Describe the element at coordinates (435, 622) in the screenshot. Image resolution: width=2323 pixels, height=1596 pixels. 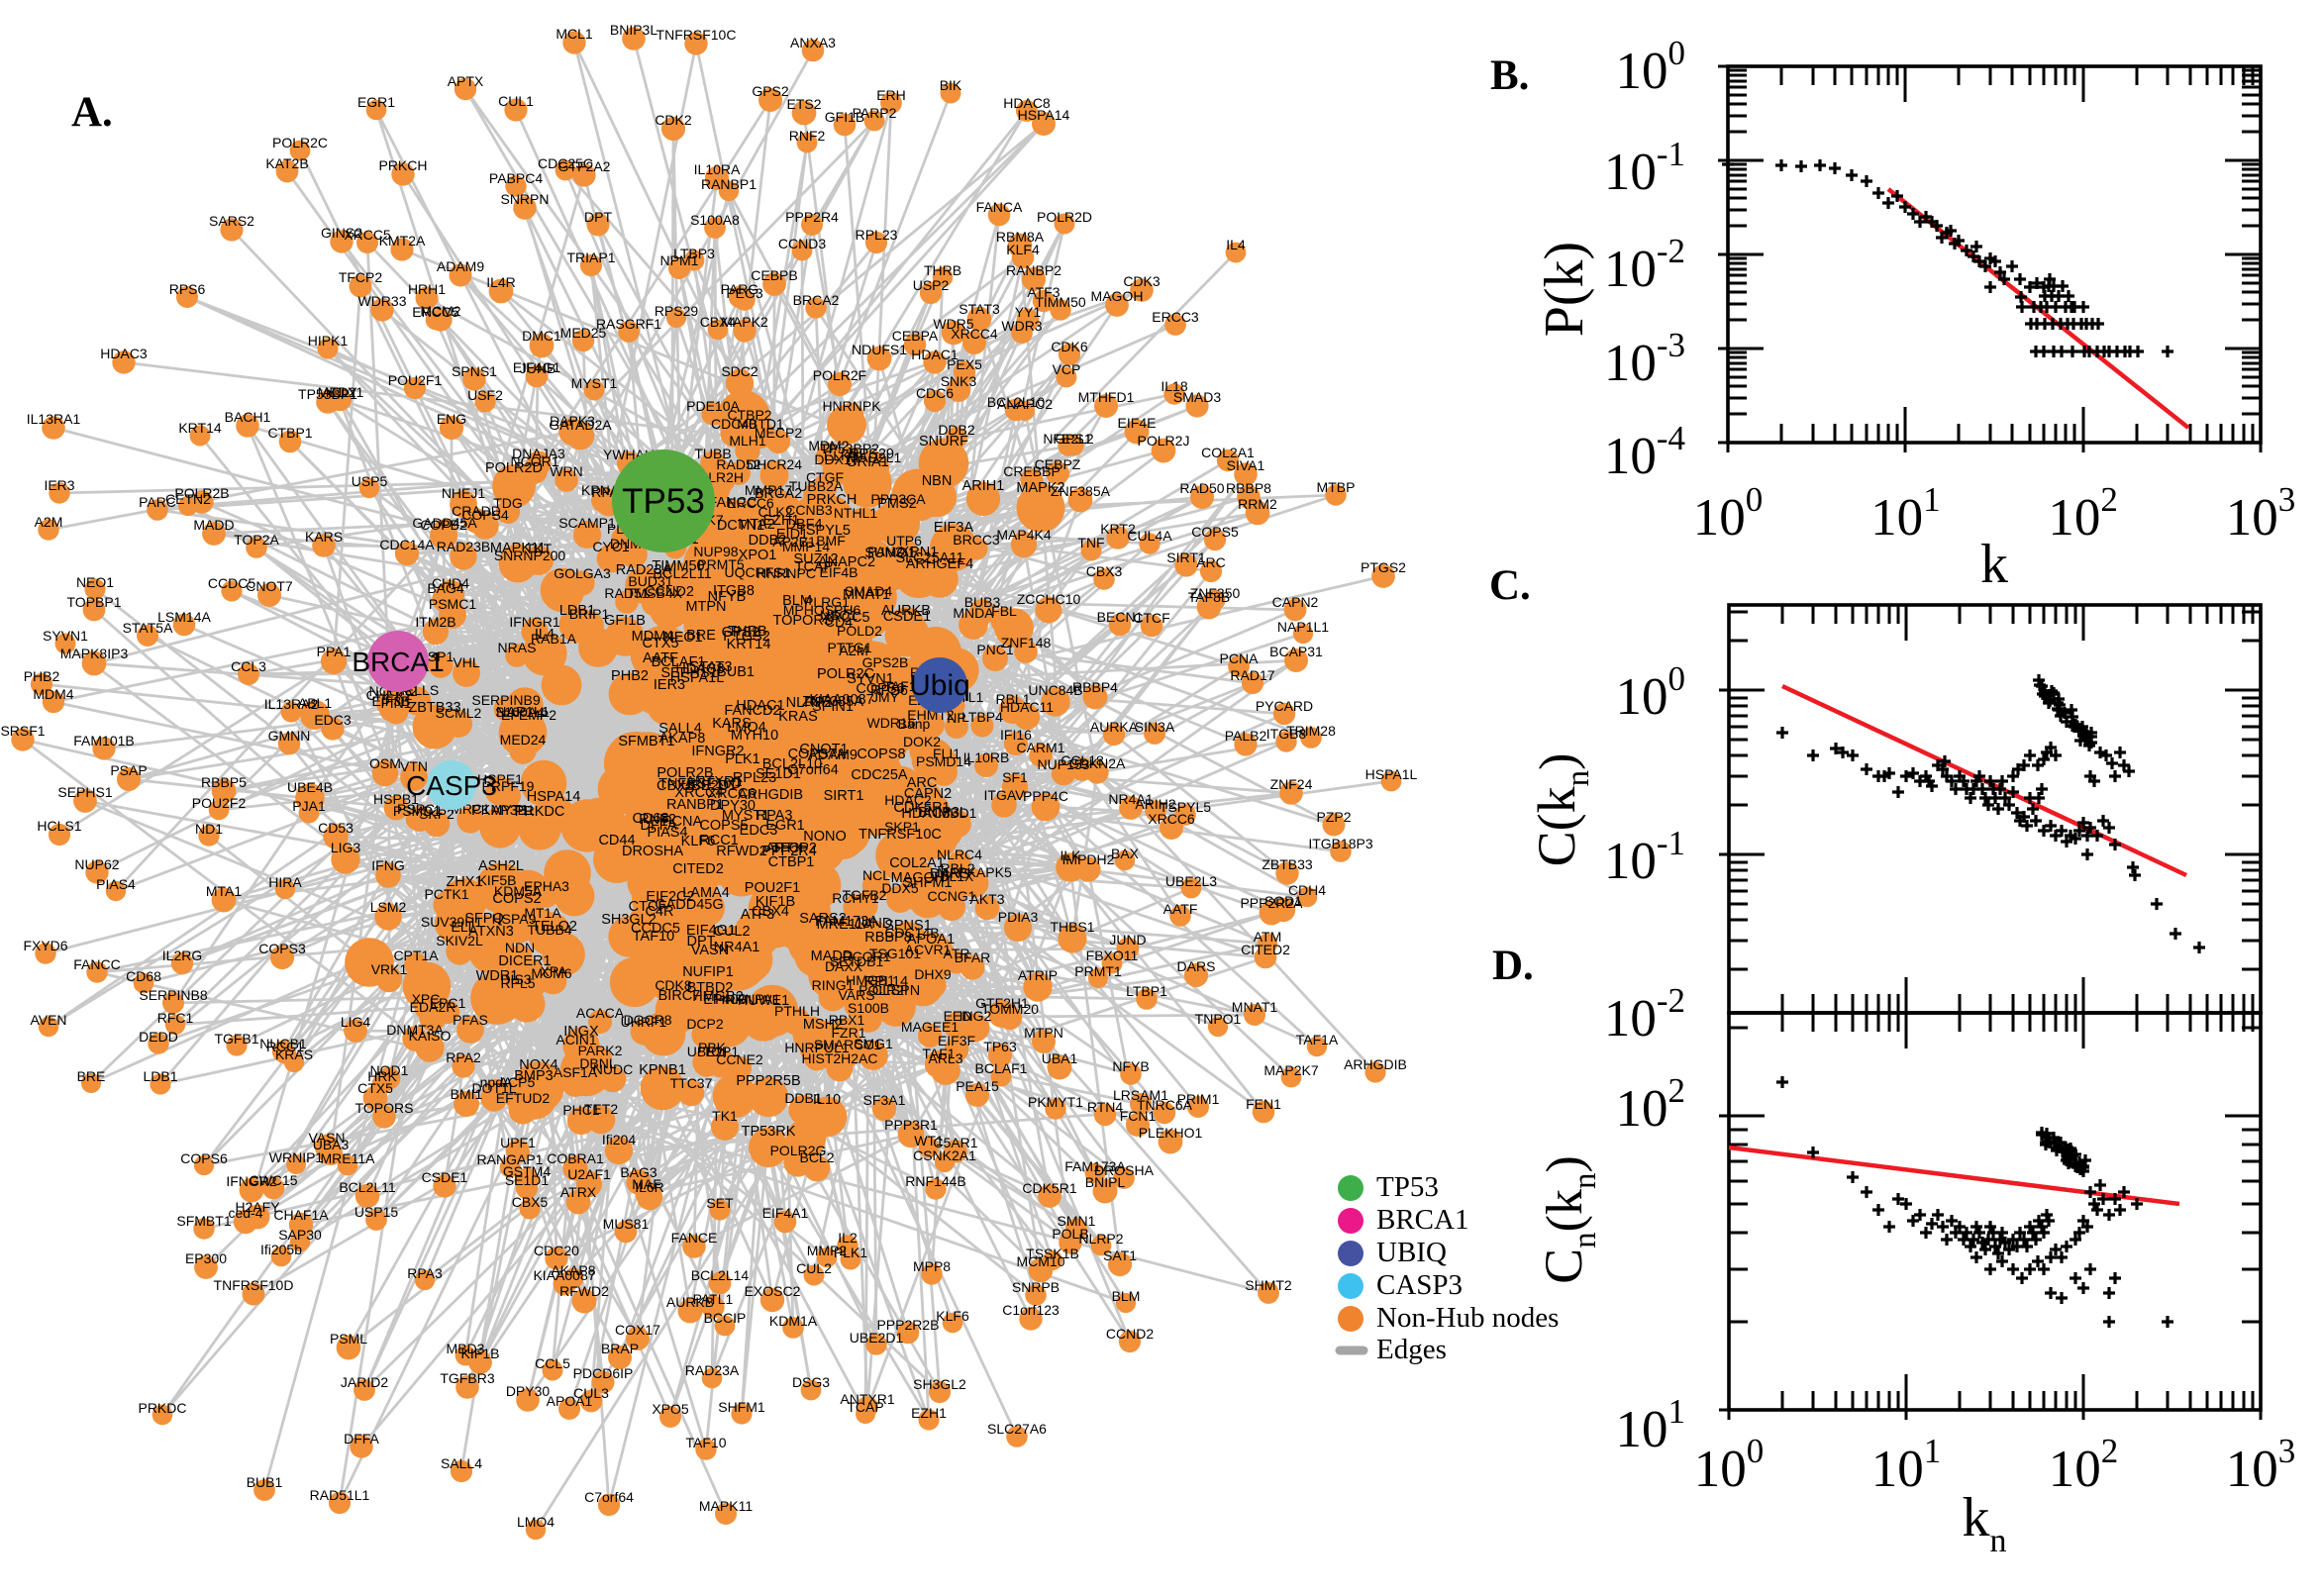
I see `svg-text: ITM2B` at that location.